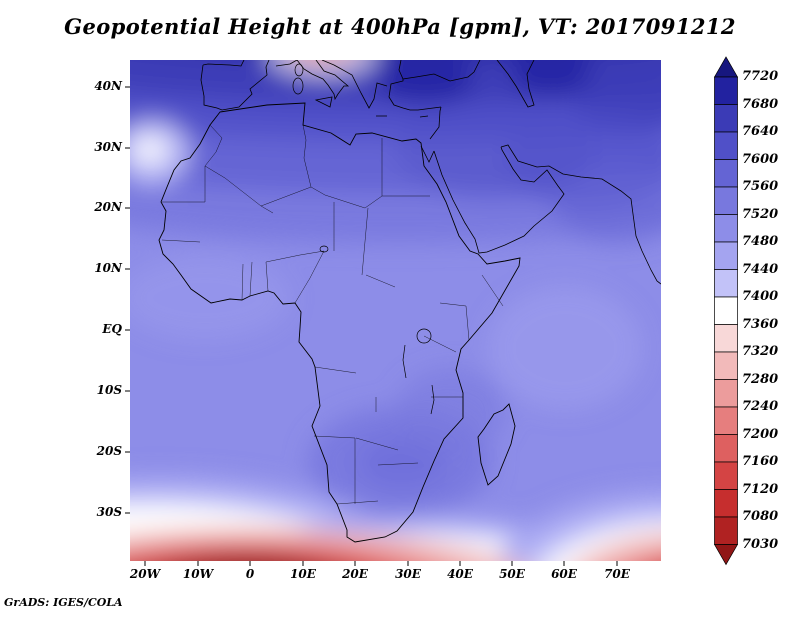 This screenshot has width=800, height=618. I want to click on colorbar-tick-label: 7120, so click(760, 489).